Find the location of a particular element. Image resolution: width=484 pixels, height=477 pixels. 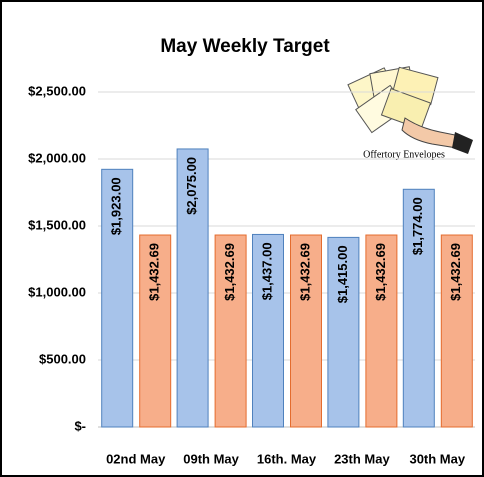

value-label: $2,075.00 is located at coordinates (191, 186).